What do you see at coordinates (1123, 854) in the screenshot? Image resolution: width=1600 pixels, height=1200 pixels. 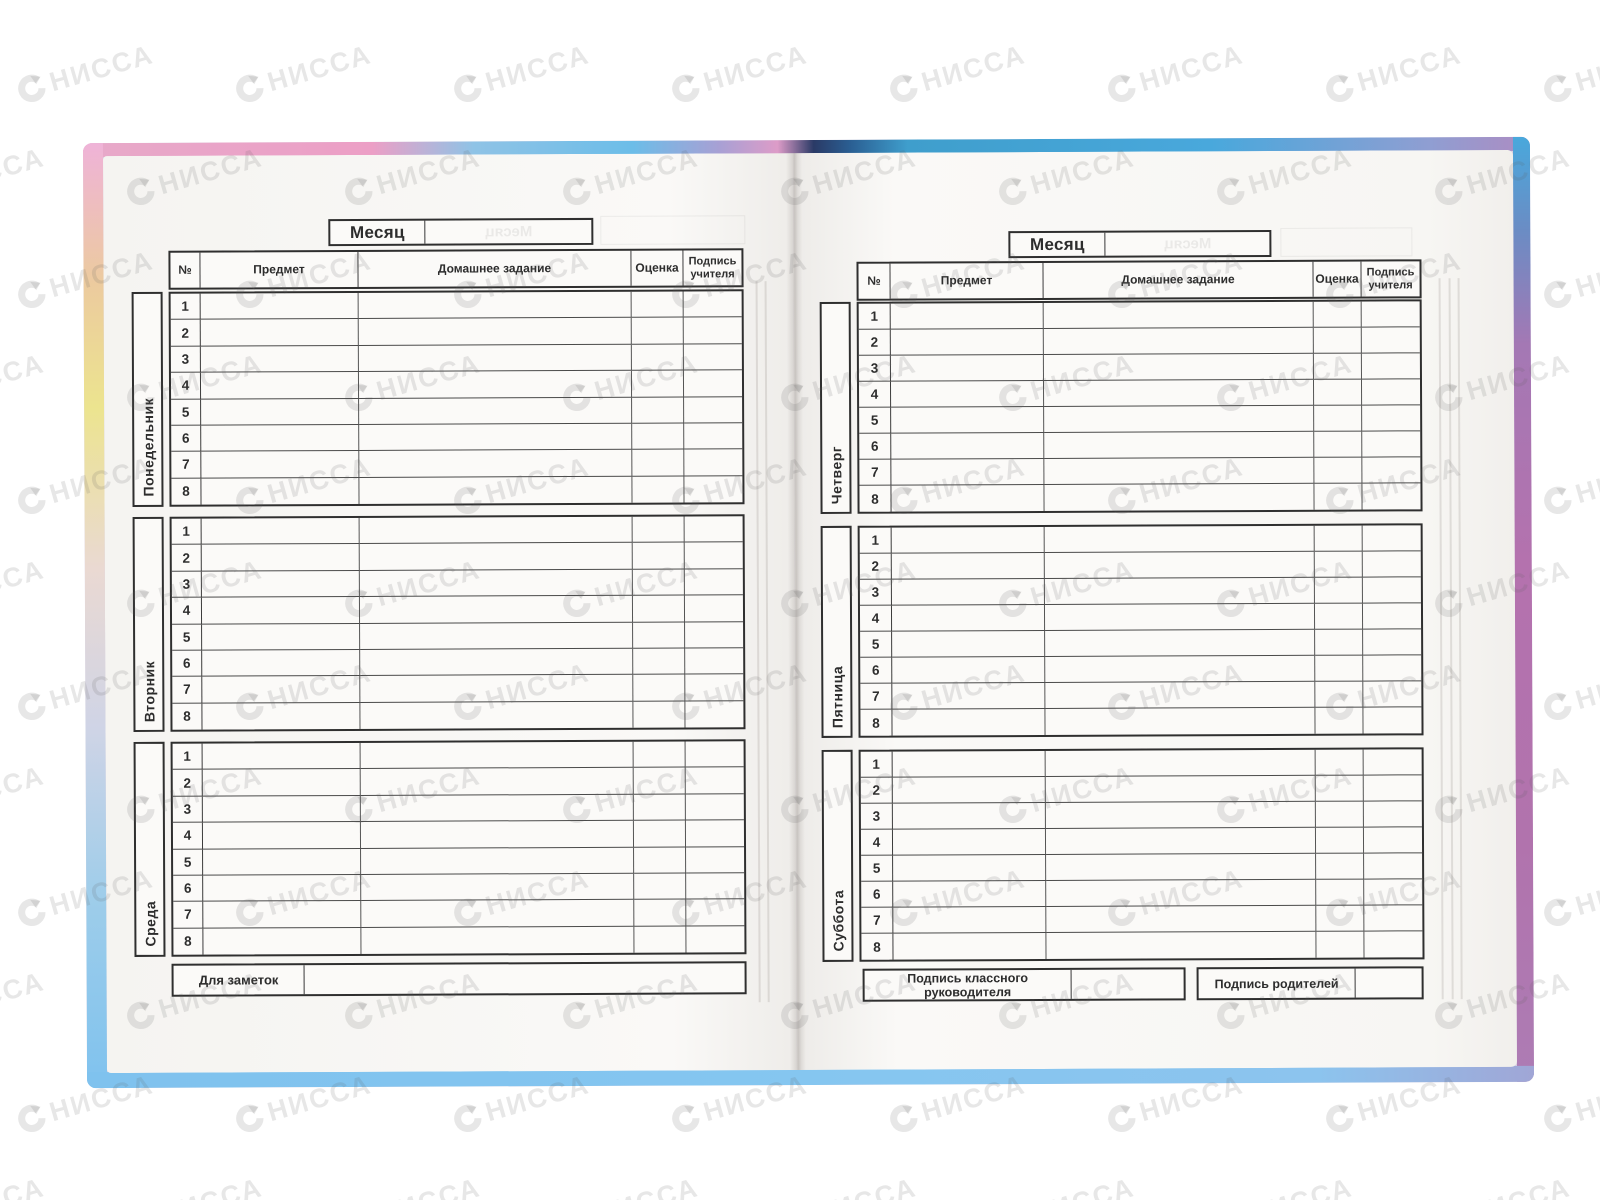 I see `day-block: Суббота 1 2 3 4 5 6 7 8` at bounding box center [1123, 854].